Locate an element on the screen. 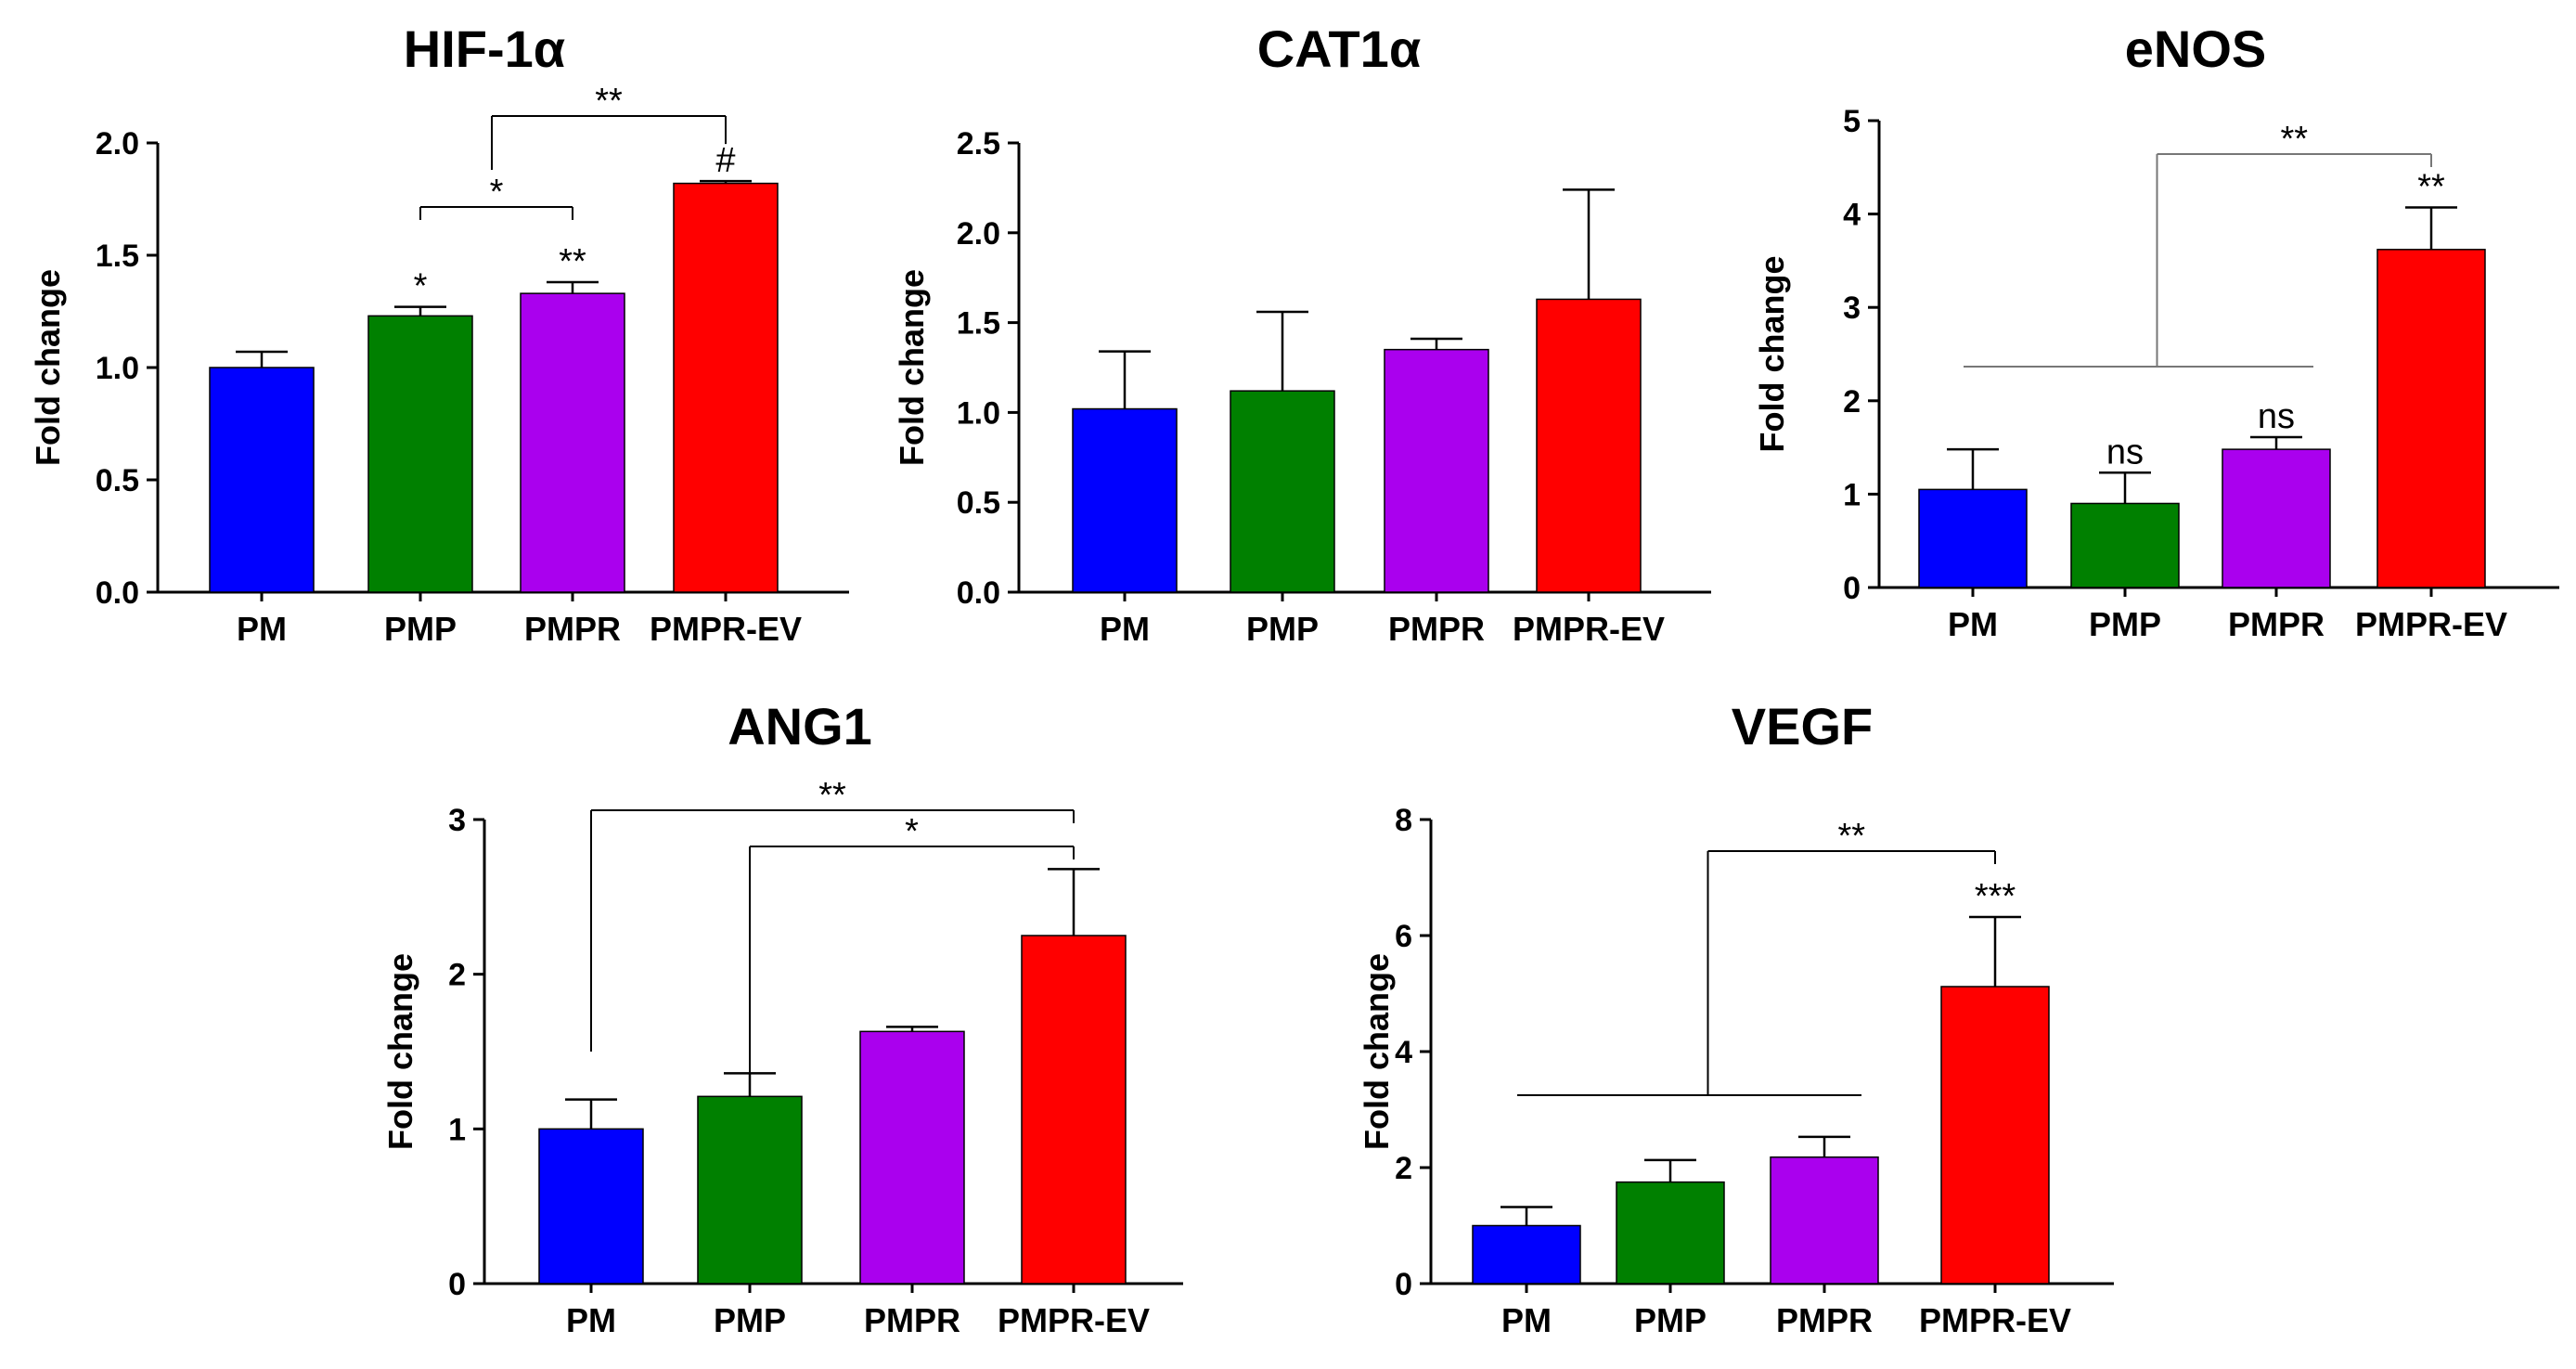 Image resolution: width=2576 pixels, height=1369 pixels. bar-significance-label: # is located at coordinates (725, 160).